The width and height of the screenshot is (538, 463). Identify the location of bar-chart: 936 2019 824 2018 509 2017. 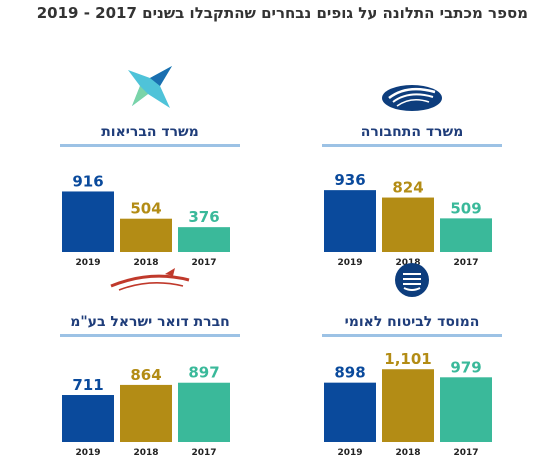
(408, 219).